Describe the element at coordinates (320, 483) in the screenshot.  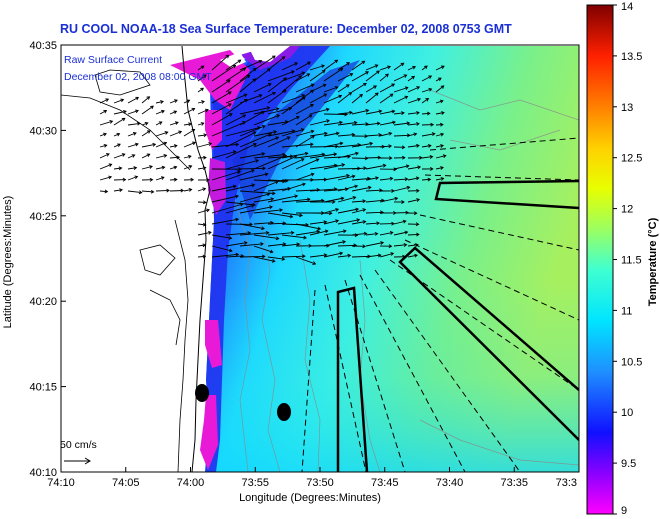
I see `x-tick-label: 73:50` at that location.